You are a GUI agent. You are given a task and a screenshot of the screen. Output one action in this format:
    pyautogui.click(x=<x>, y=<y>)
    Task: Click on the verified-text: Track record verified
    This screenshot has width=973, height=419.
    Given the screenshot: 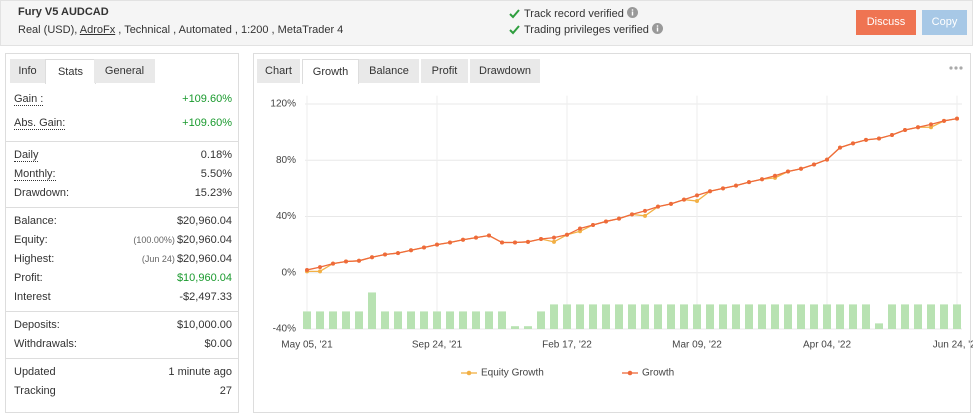 What is the action you would take?
    pyautogui.click(x=581, y=13)
    